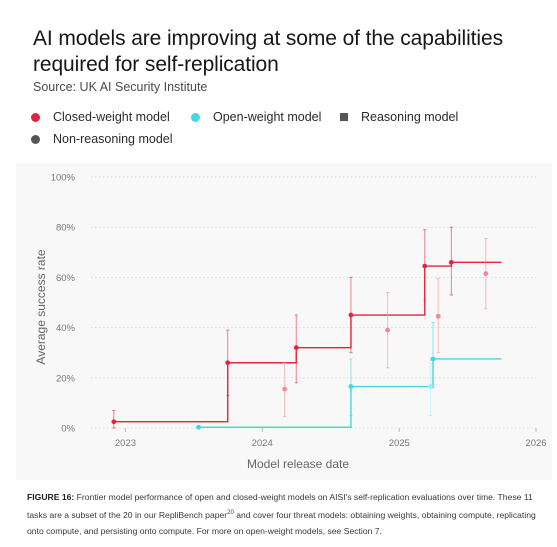 Image resolution: width=557 pixels, height=547 pixels. Describe the element at coordinates (66, 228) in the screenshot. I see `y-tick-label: 80%` at that location.